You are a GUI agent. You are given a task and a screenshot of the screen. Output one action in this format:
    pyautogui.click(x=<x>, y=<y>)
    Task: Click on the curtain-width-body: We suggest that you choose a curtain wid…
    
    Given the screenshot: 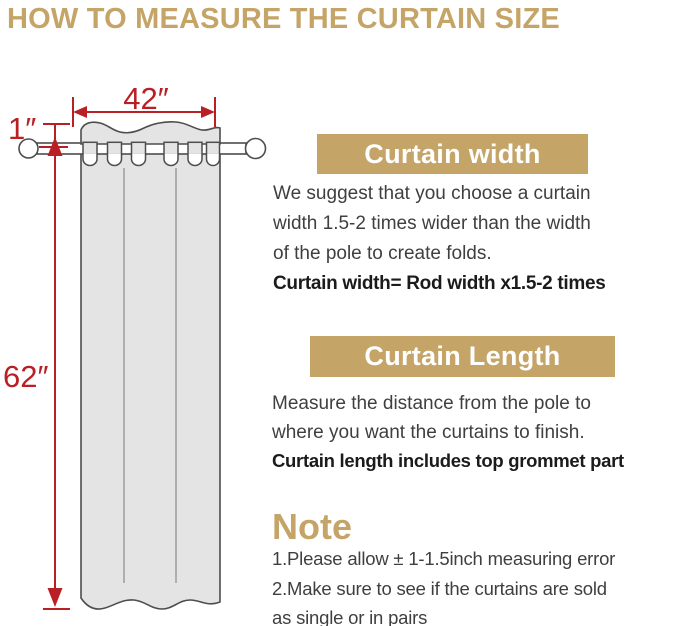 What is the action you would take?
    pyautogui.click(x=432, y=224)
    